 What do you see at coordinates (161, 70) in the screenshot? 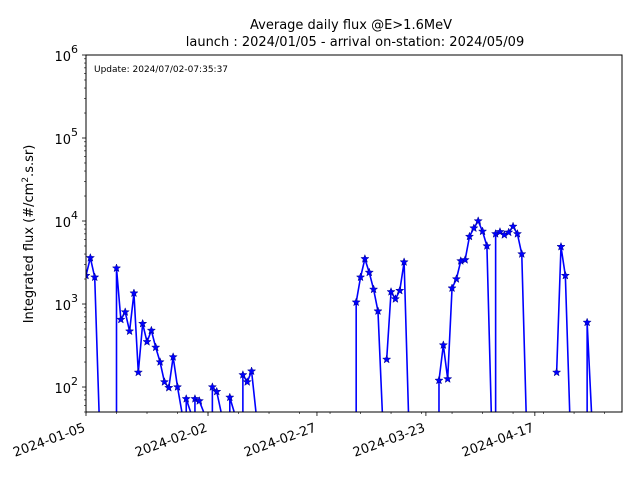
I see `update-timestamp: Update: 2024/07/02-07:35:37` at bounding box center [161, 70].